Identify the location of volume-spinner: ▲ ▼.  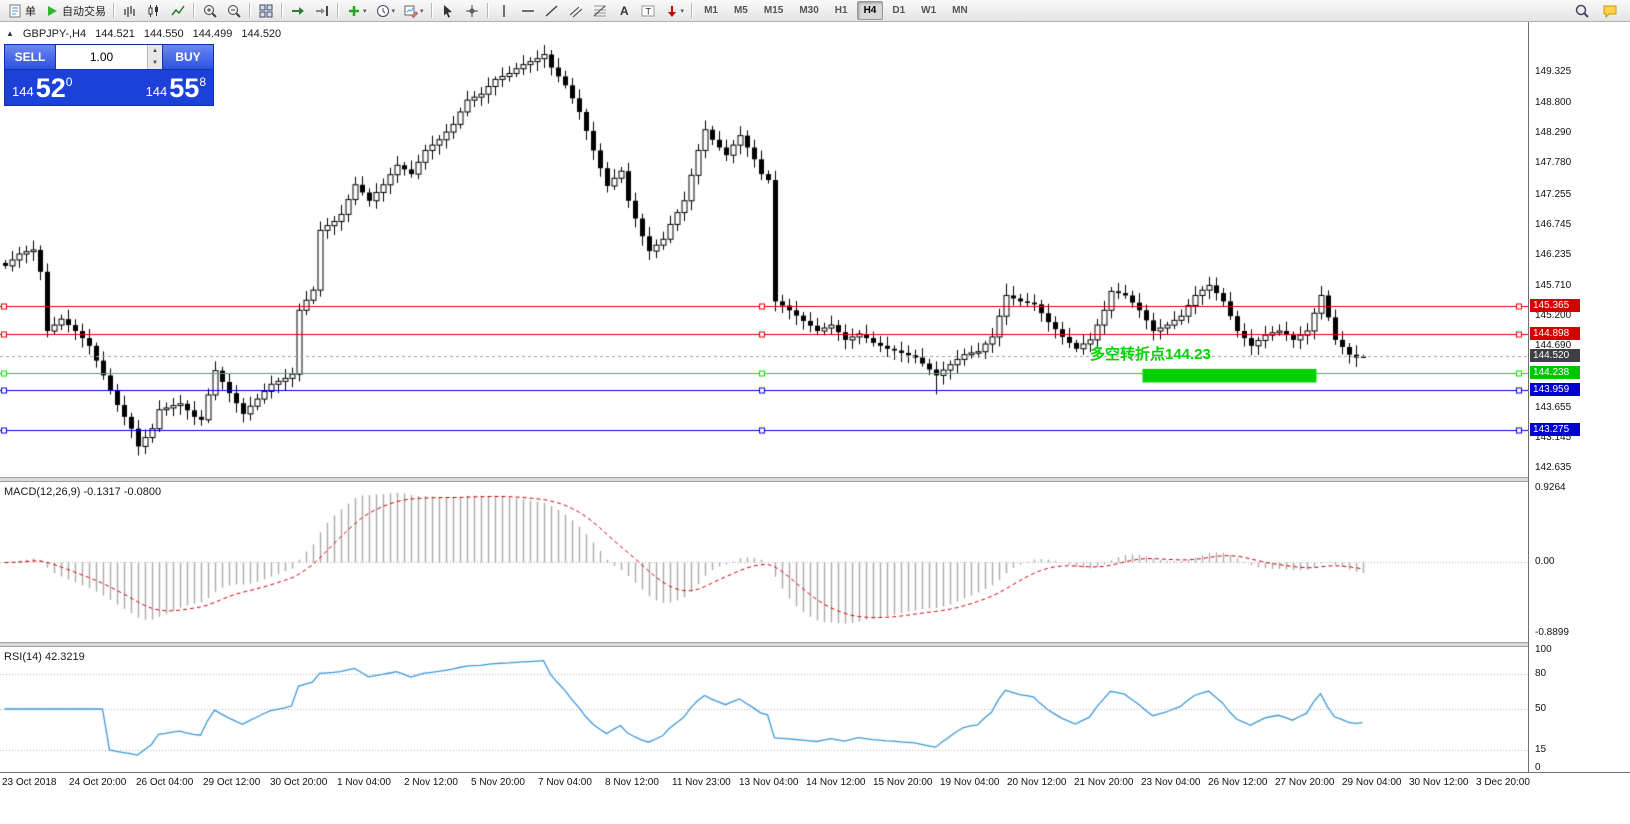
(154, 57).